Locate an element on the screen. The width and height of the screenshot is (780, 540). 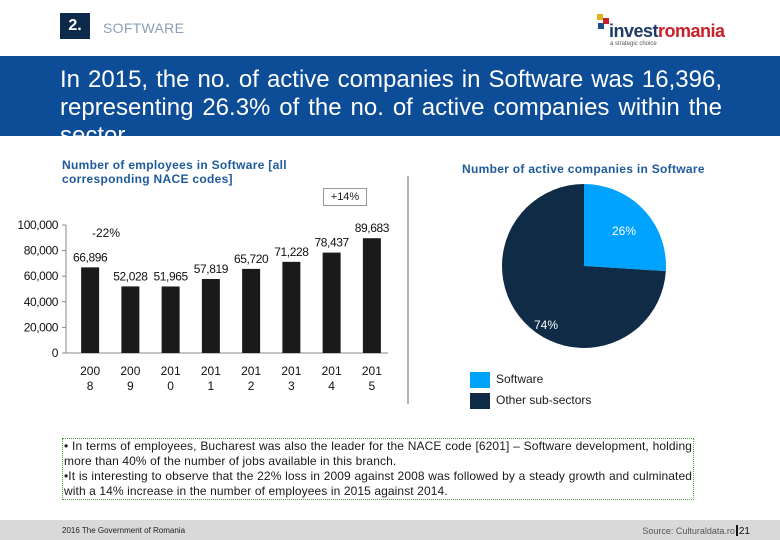
y-tick-label: 20,000 is located at coordinates (41, 327).